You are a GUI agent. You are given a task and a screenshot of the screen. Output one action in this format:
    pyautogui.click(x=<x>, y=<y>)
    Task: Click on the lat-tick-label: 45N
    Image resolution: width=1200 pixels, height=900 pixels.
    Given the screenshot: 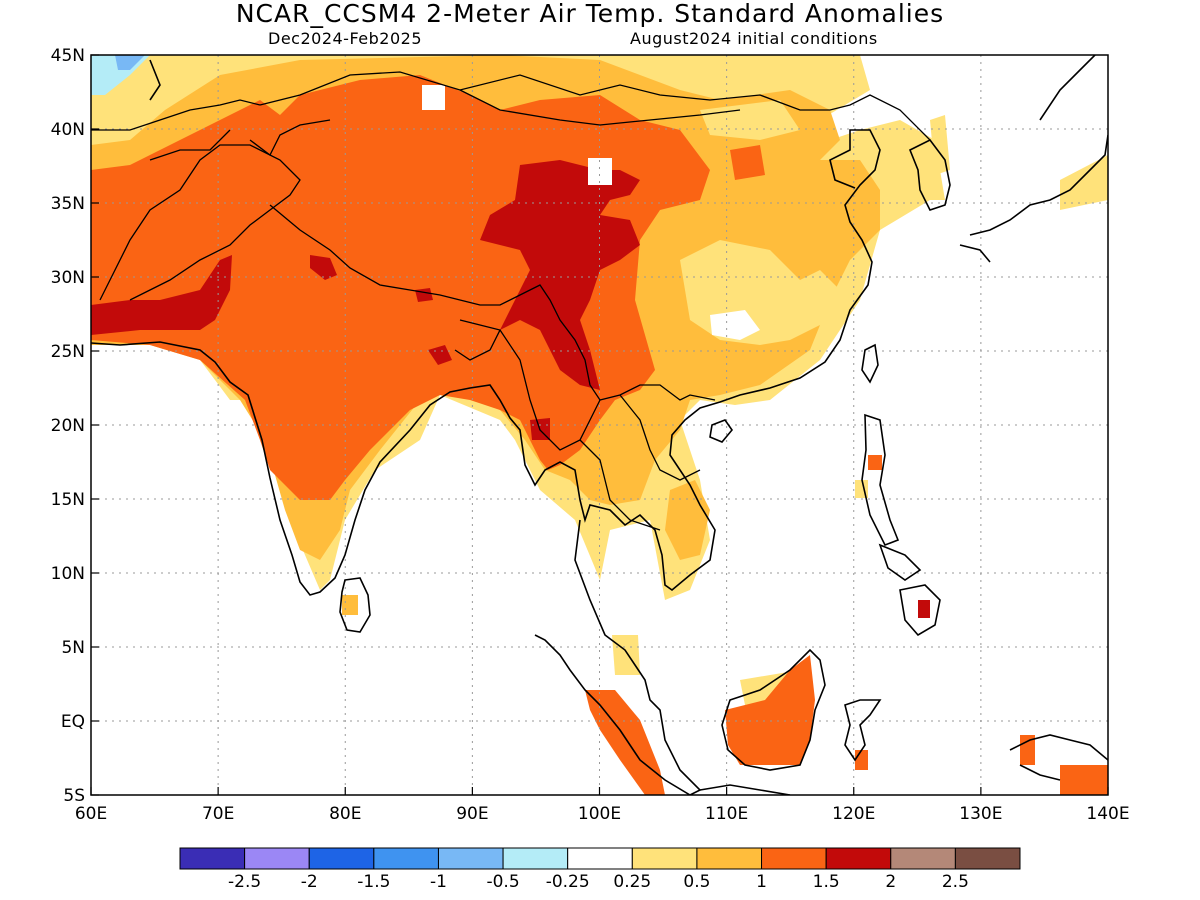 What is the action you would take?
    pyautogui.click(x=68, y=56)
    